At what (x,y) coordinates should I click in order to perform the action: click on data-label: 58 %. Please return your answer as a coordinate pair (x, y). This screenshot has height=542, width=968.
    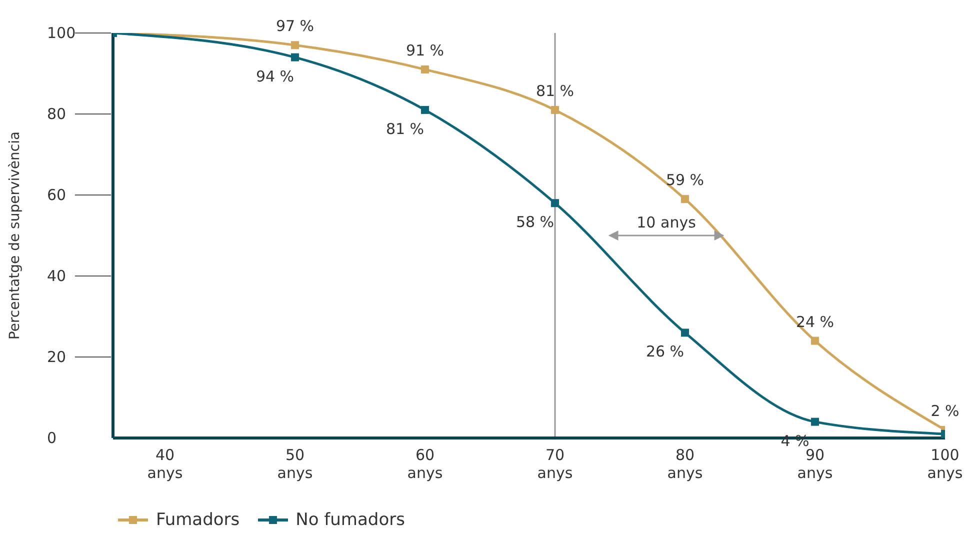
    Looking at the image, I should click on (535, 222).